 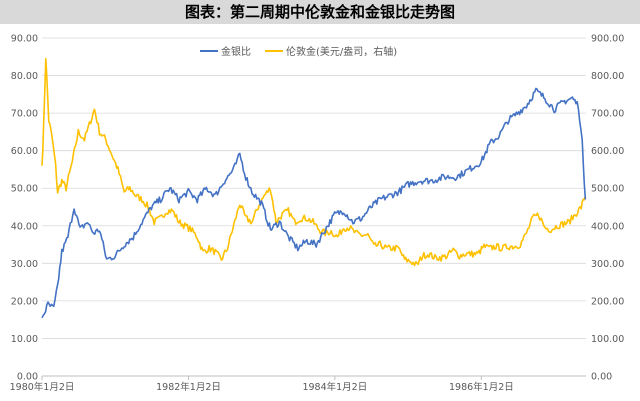 What do you see at coordinates (42, 387) in the screenshot?
I see `x-tick-label: 1980年1月2日` at bounding box center [42, 387].